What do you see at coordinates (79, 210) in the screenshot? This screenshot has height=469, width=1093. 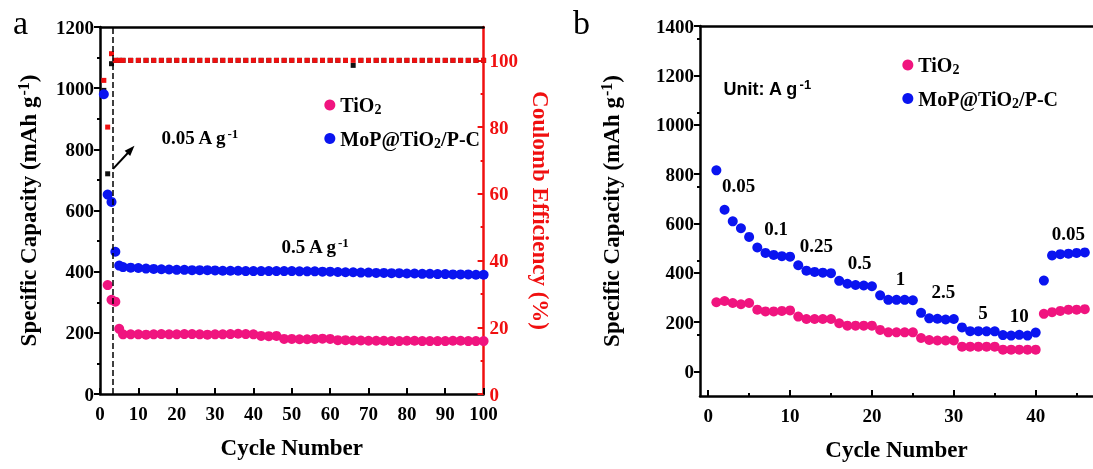 I see `y-tick-label: 600` at bounding box center [79, 210].